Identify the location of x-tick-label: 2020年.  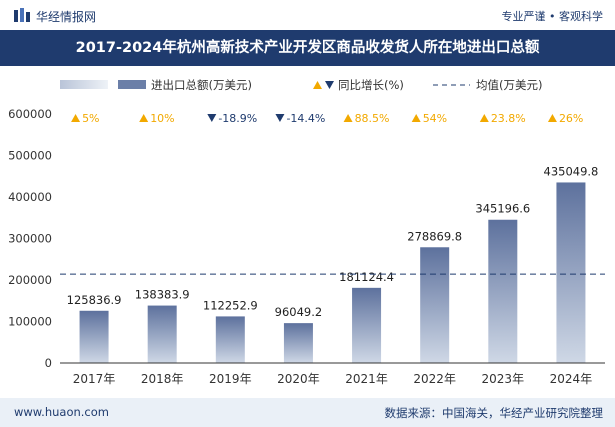
(298, 379).